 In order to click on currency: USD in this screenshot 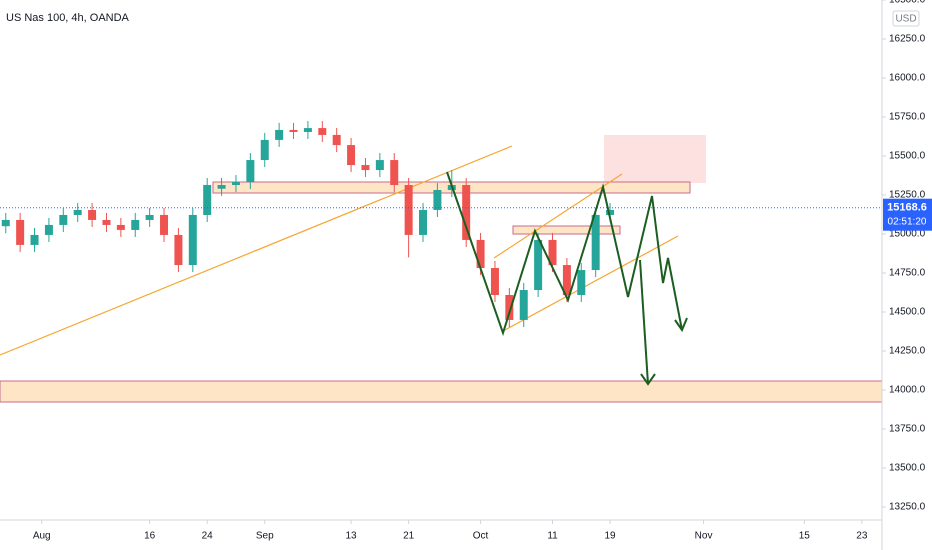, I will do `click(905, 19)`.